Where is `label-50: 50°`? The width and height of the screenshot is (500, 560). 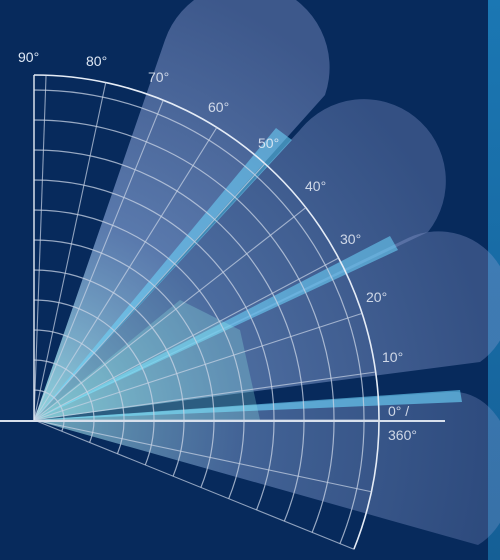
label-50: 50° is located at coordinates (268, 143).